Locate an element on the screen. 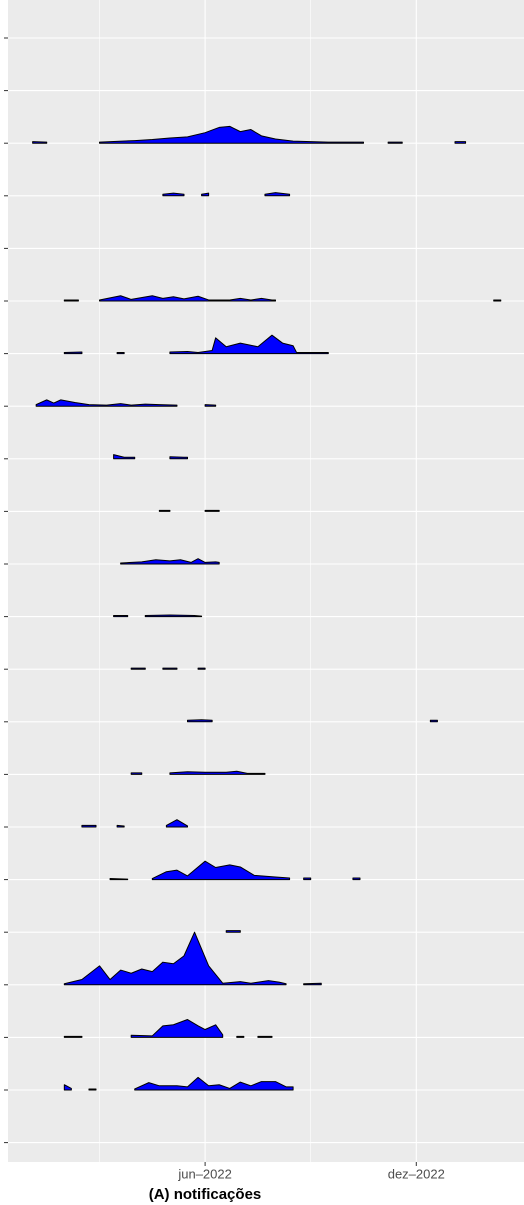 This screenshot has height=1205, width=524. x-tick-label: jun–2022 is located at coordinates (204, 1173).